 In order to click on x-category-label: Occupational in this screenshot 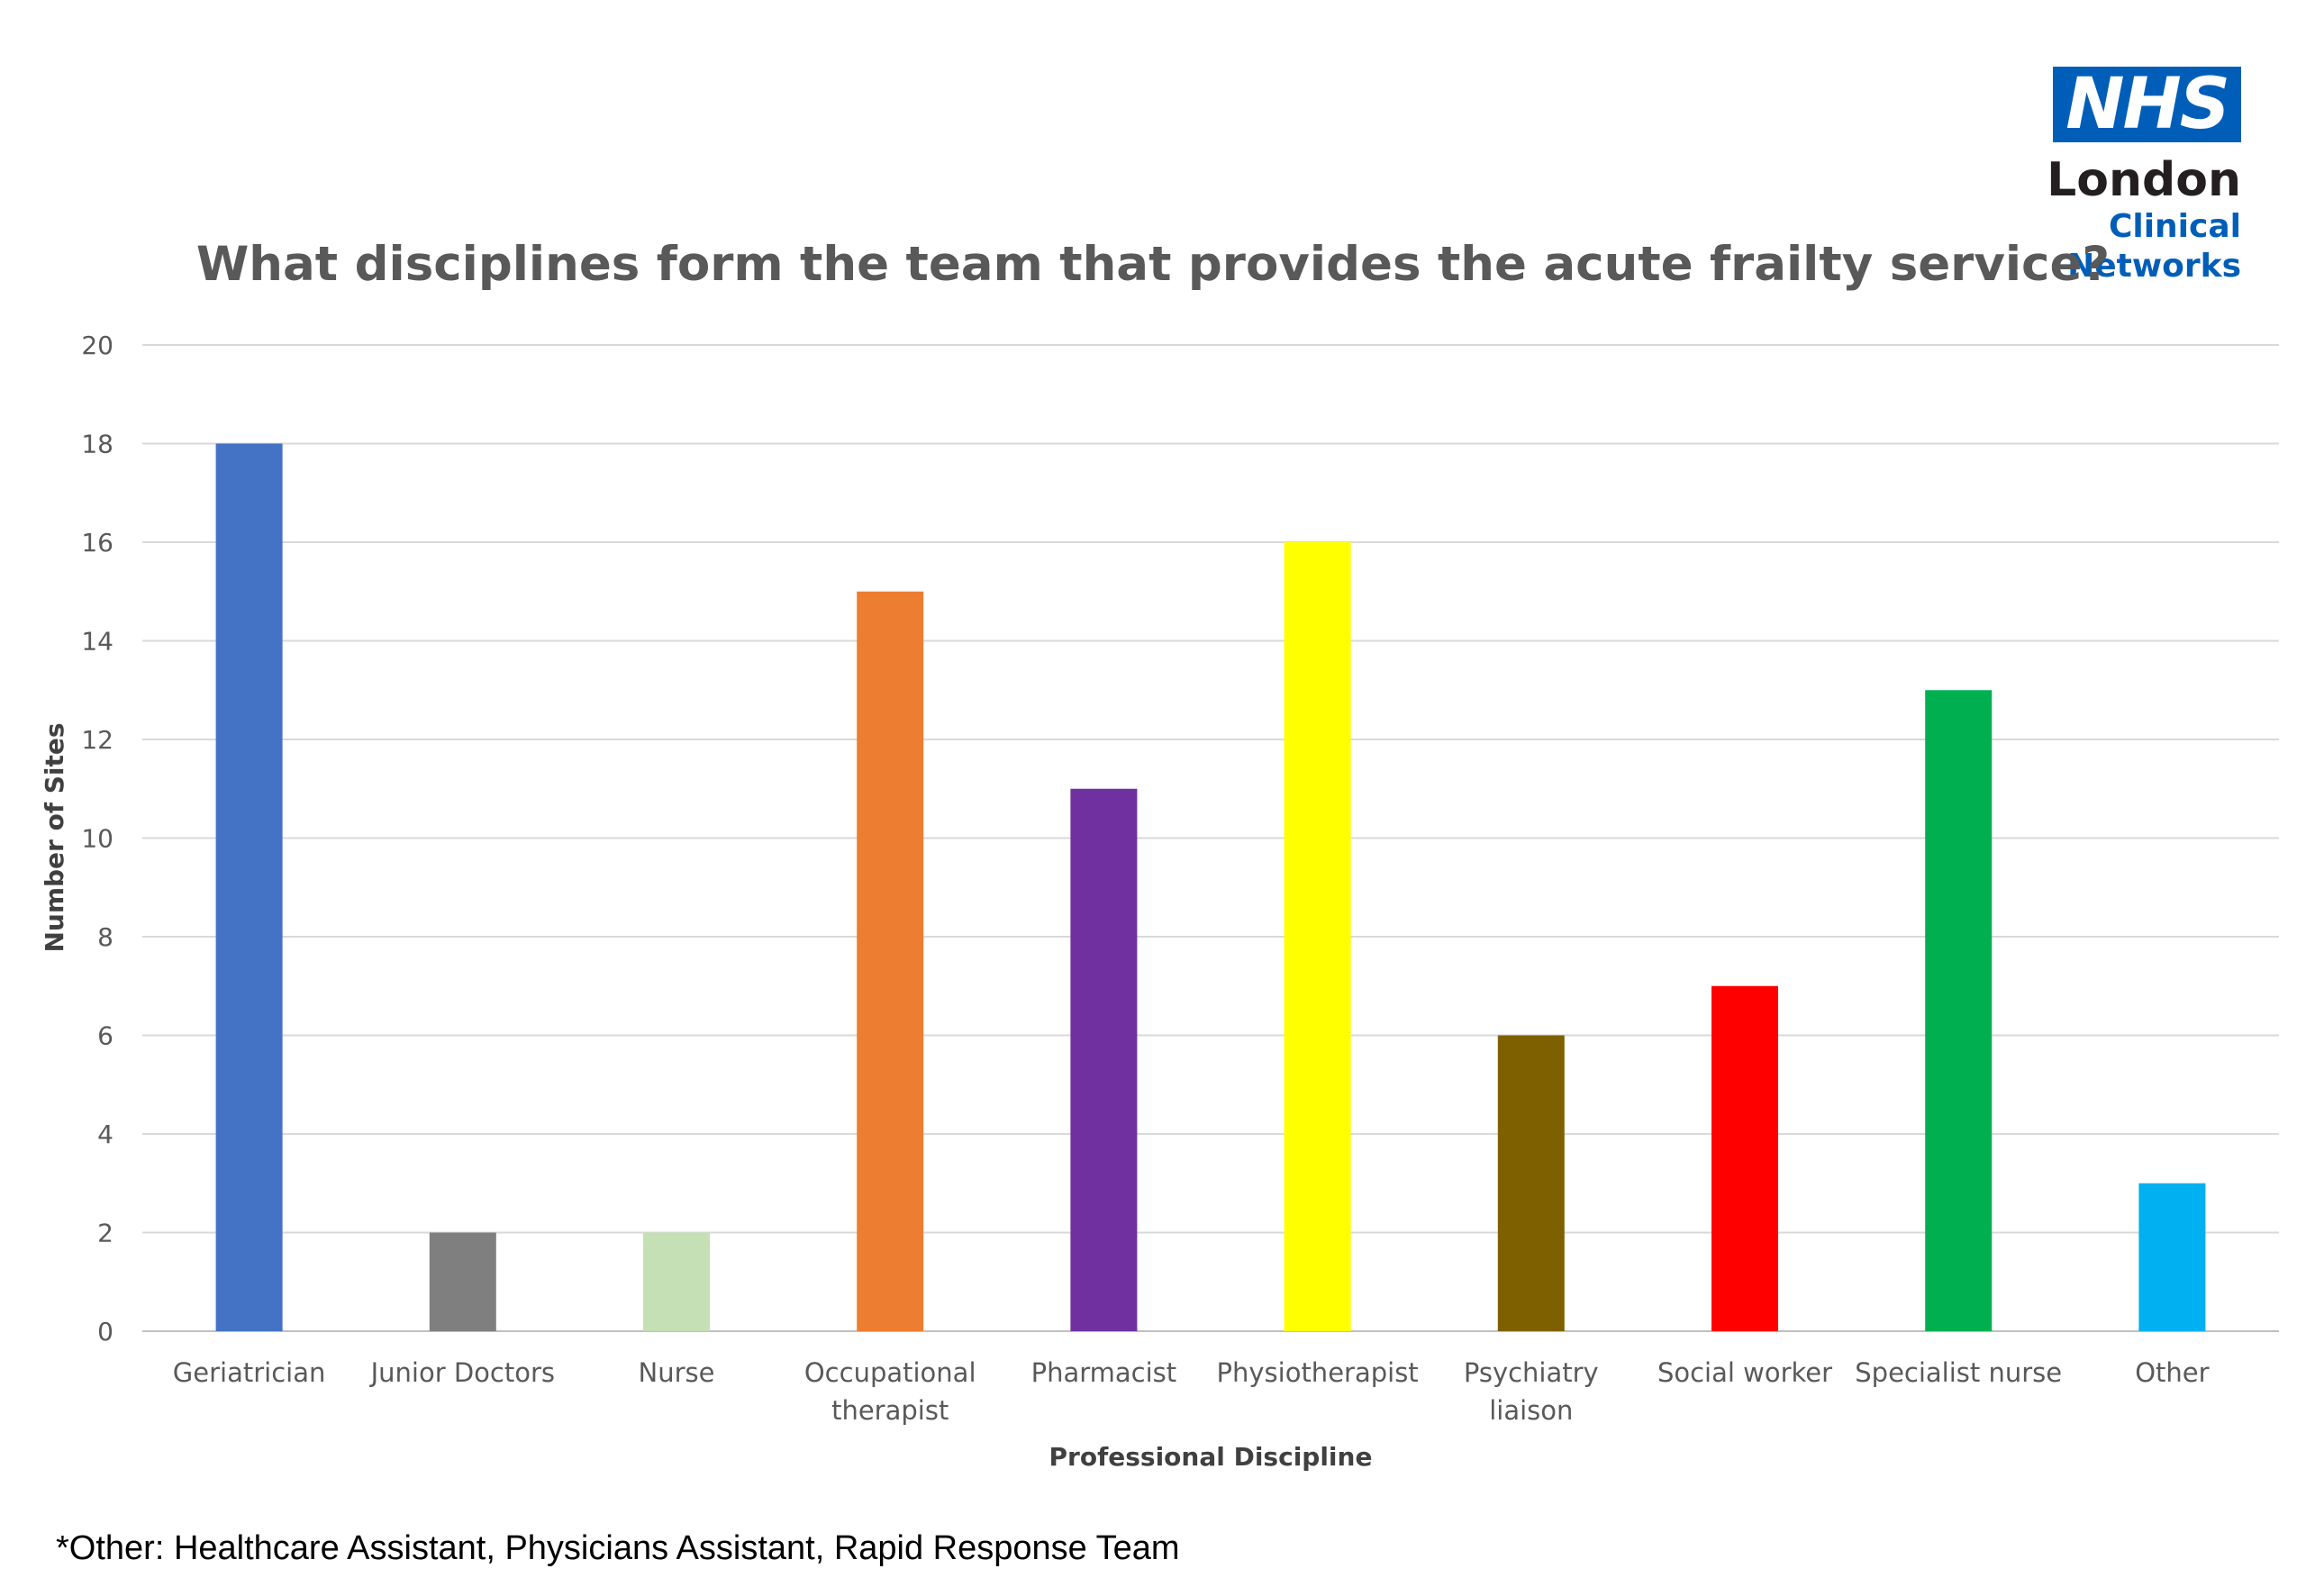, I will do `click(890, 1373)`.